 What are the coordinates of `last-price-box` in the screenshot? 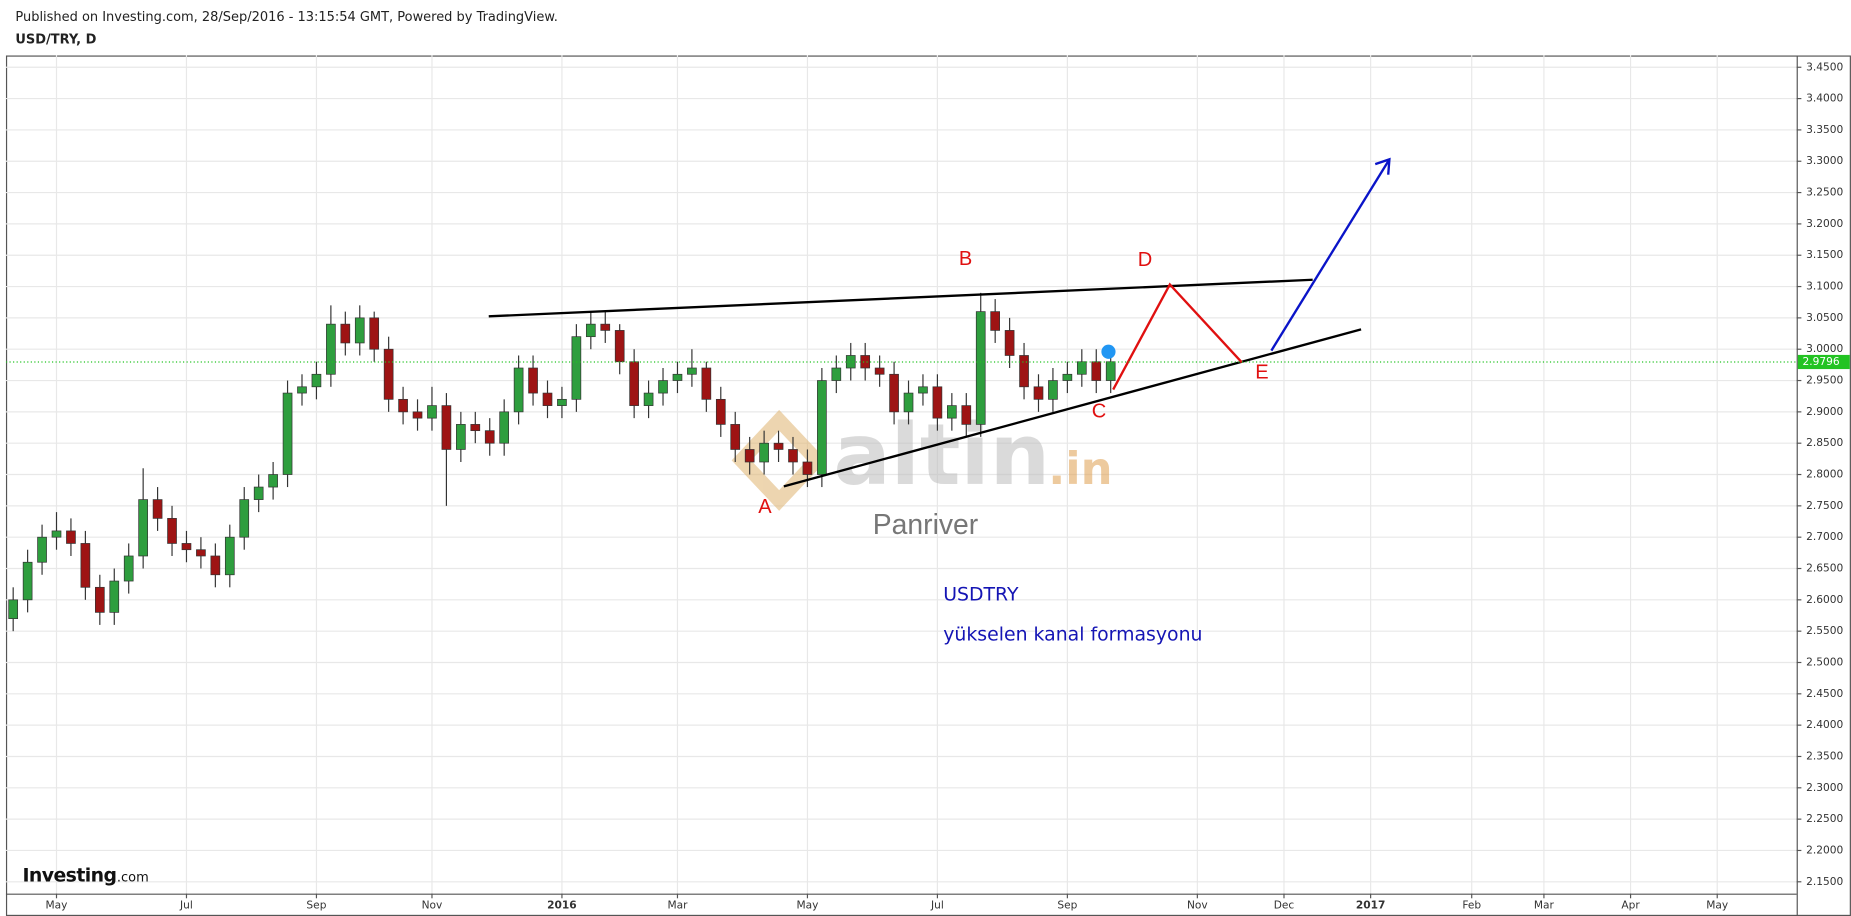 It's located at (1823, 362).